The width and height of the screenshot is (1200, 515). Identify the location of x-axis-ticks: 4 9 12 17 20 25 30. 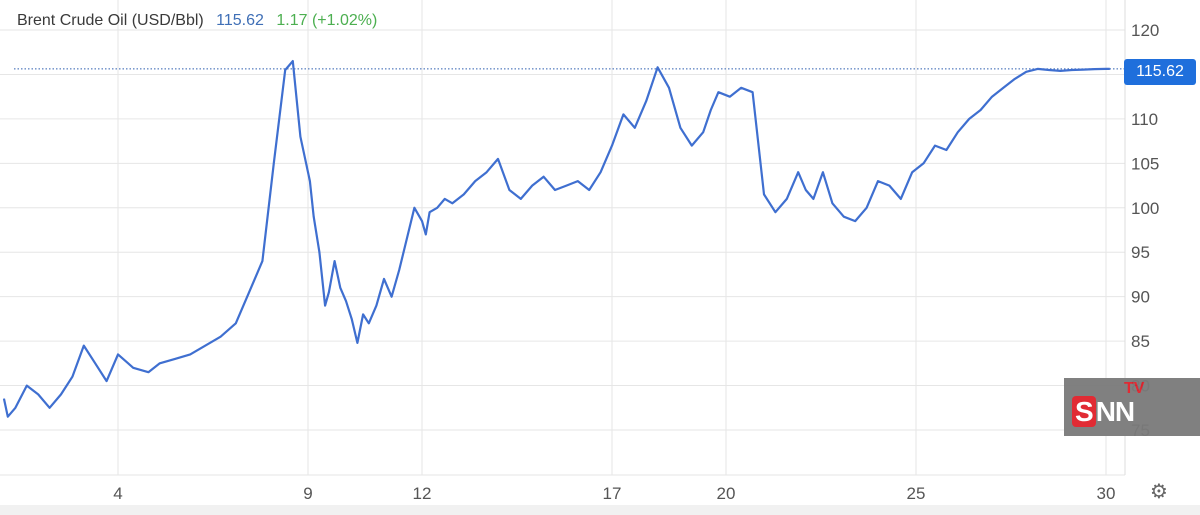
(614, 493).